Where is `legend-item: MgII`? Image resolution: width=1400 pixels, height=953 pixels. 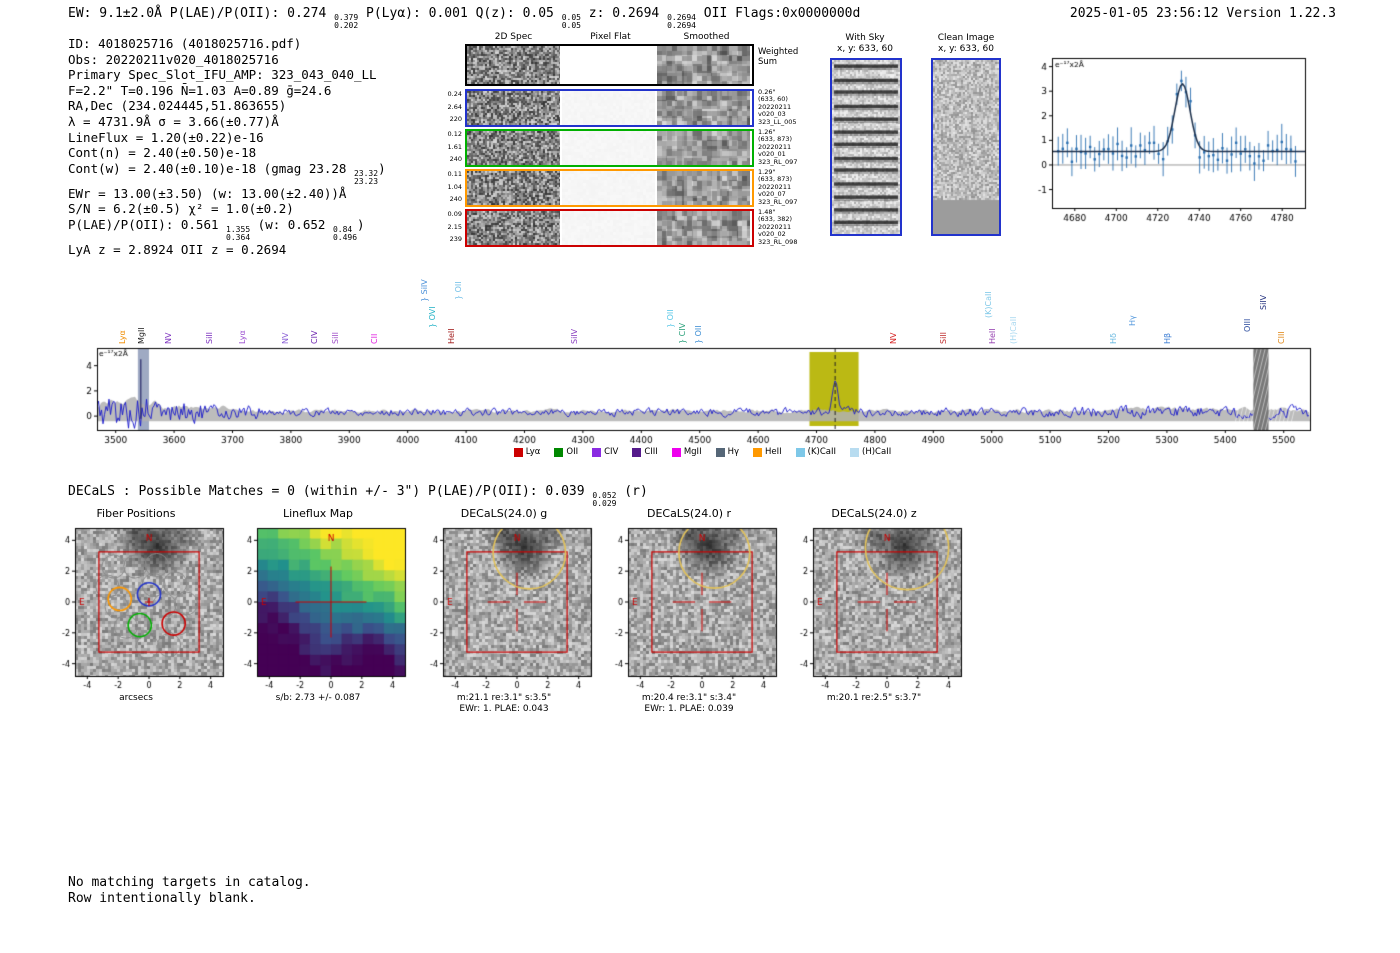
legend-item: MgII is located at coordinates (686, 452).